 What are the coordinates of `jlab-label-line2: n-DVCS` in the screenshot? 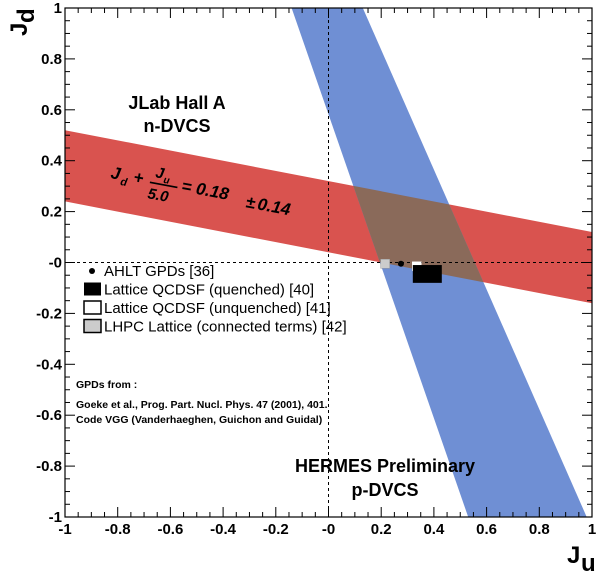 It's located at (177, 126).